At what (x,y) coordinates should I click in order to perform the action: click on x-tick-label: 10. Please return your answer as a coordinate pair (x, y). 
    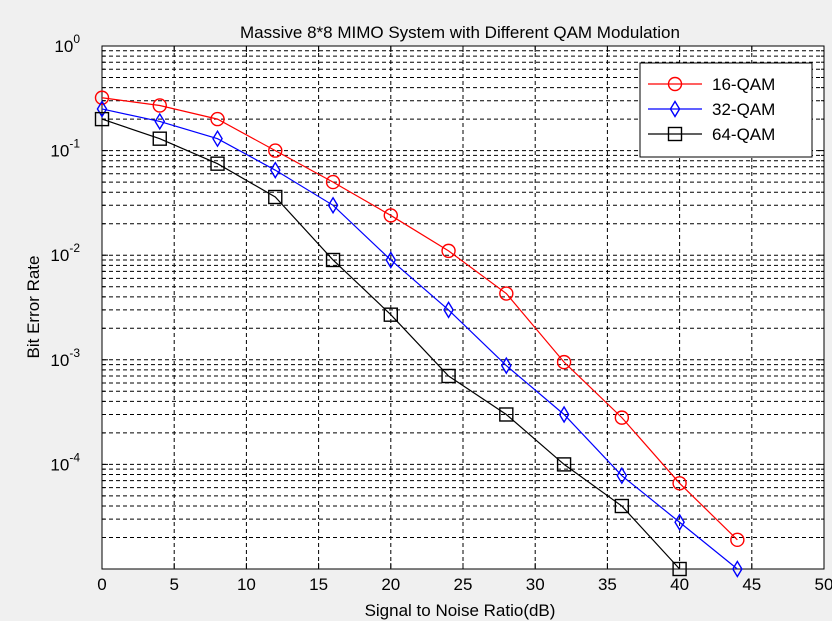
    Looking at the image, I should click on (246, 584).